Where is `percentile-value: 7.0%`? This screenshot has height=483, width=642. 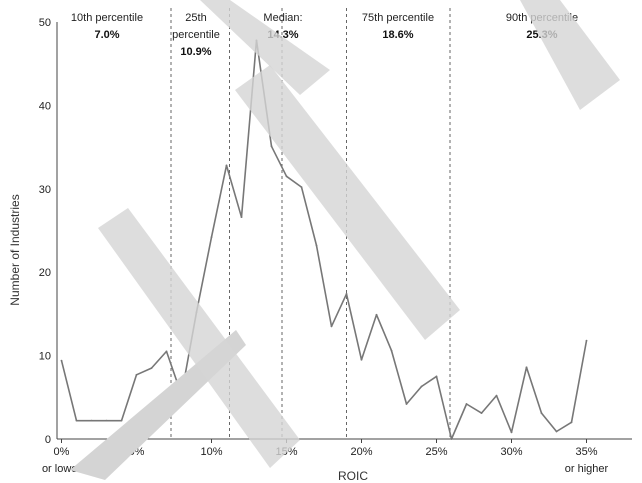 percentile-value: 7.0% is located at coordinates (106, 35).